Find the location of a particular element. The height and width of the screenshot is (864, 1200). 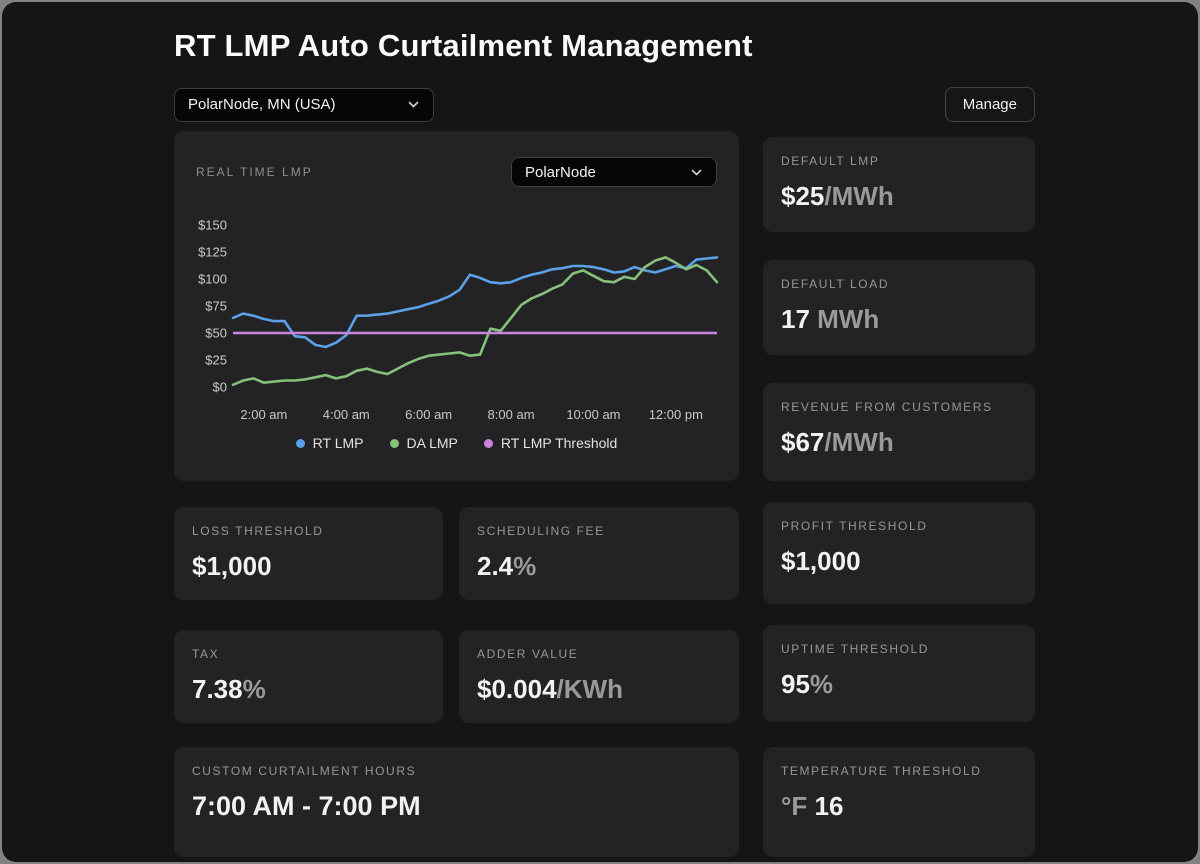

stat-label: REVENUE FROM CUSTOMERS is located at coordinates (887, 407).